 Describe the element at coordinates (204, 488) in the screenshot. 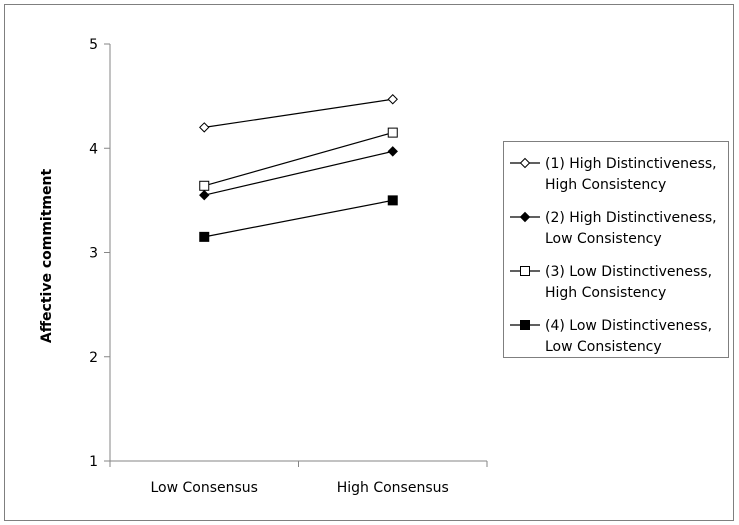

I see `x-tick-label: Low Consensus` at that location.